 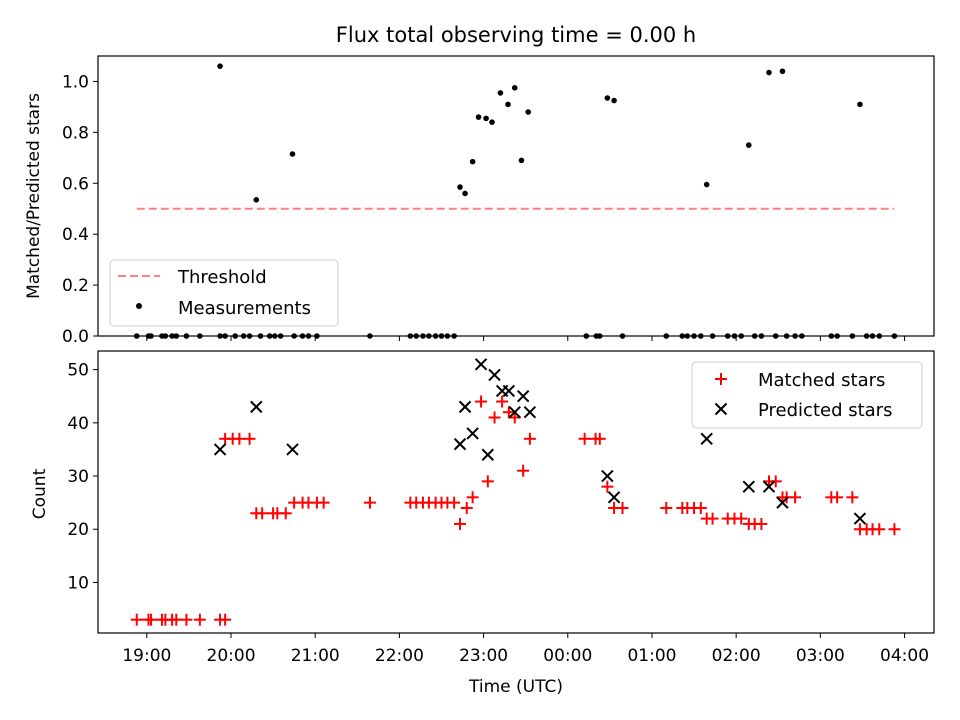 I want to click on x-tick-label: 20:00, so click(x=231, y=656).